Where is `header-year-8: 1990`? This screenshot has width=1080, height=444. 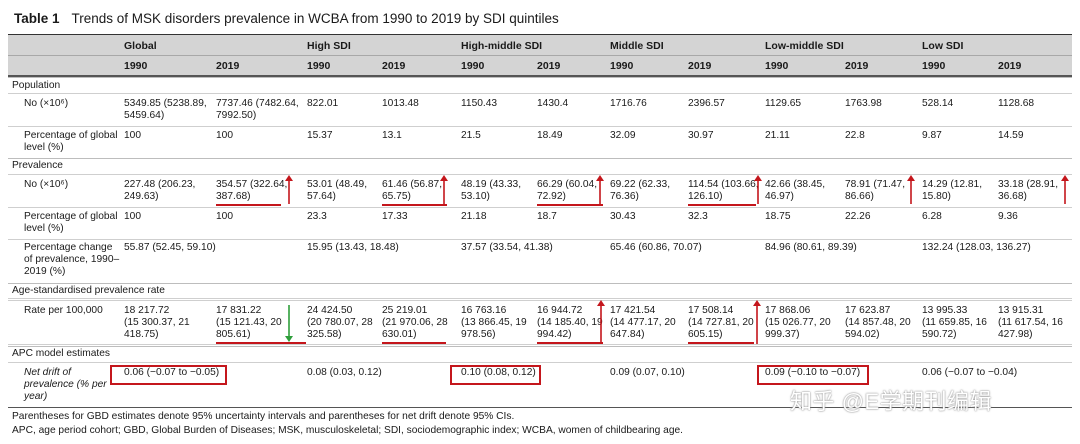
header-year-8: 1990 is located at coordinates (777, 66).